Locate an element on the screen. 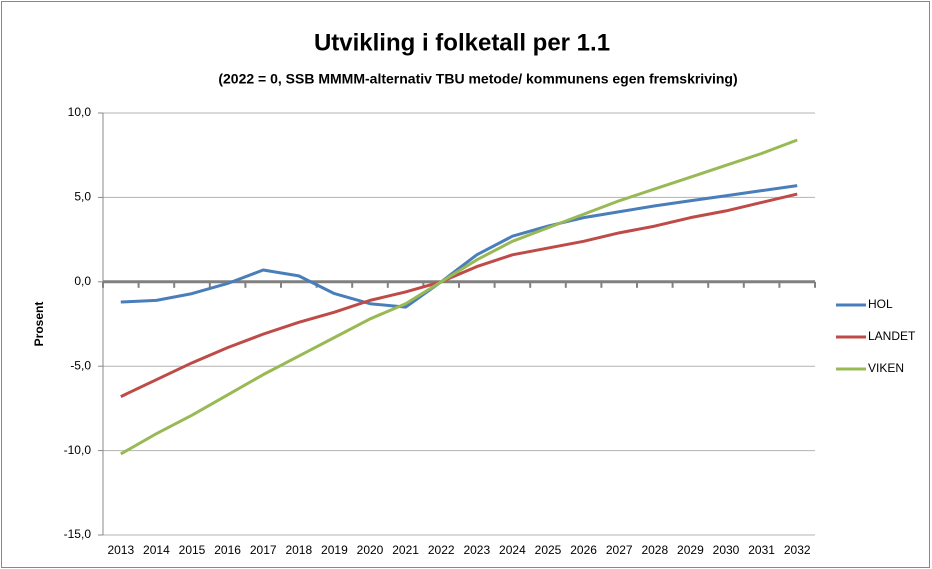 This screenshot has height=569, width=932. x-tick-label: 2020 is located at coordinates (370, 550).